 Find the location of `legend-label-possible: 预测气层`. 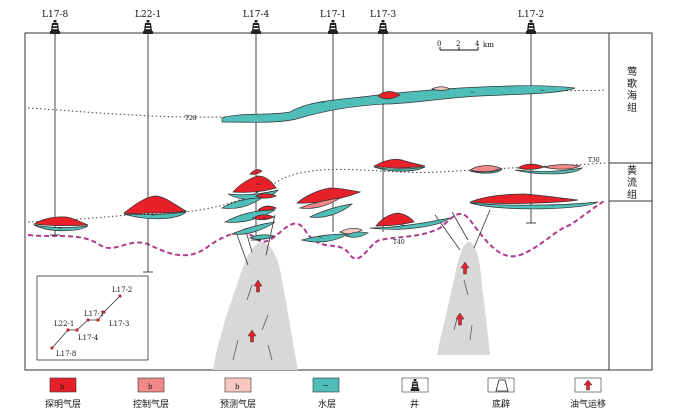

legend-label-possible: 预测气层 is located at coordinates (238, 404).